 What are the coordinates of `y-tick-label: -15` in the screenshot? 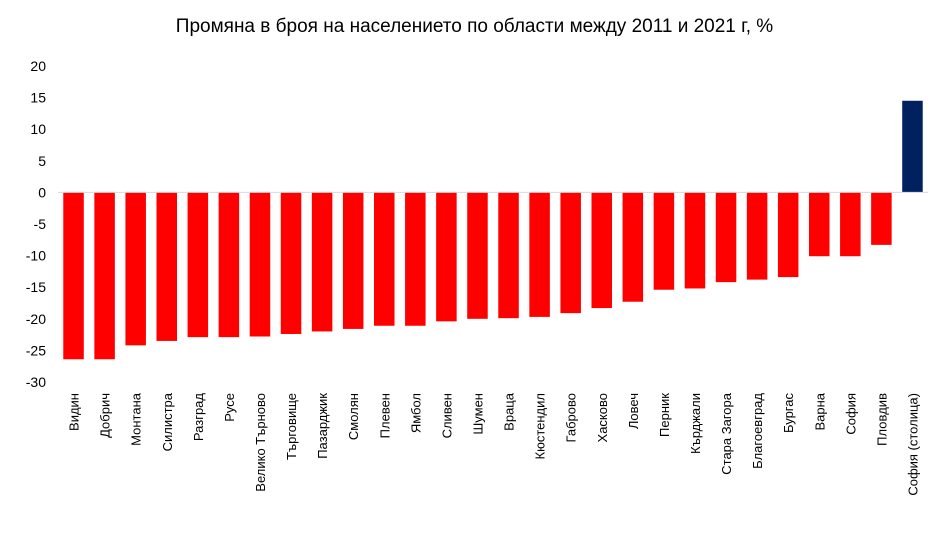 It's located at (36, 287).